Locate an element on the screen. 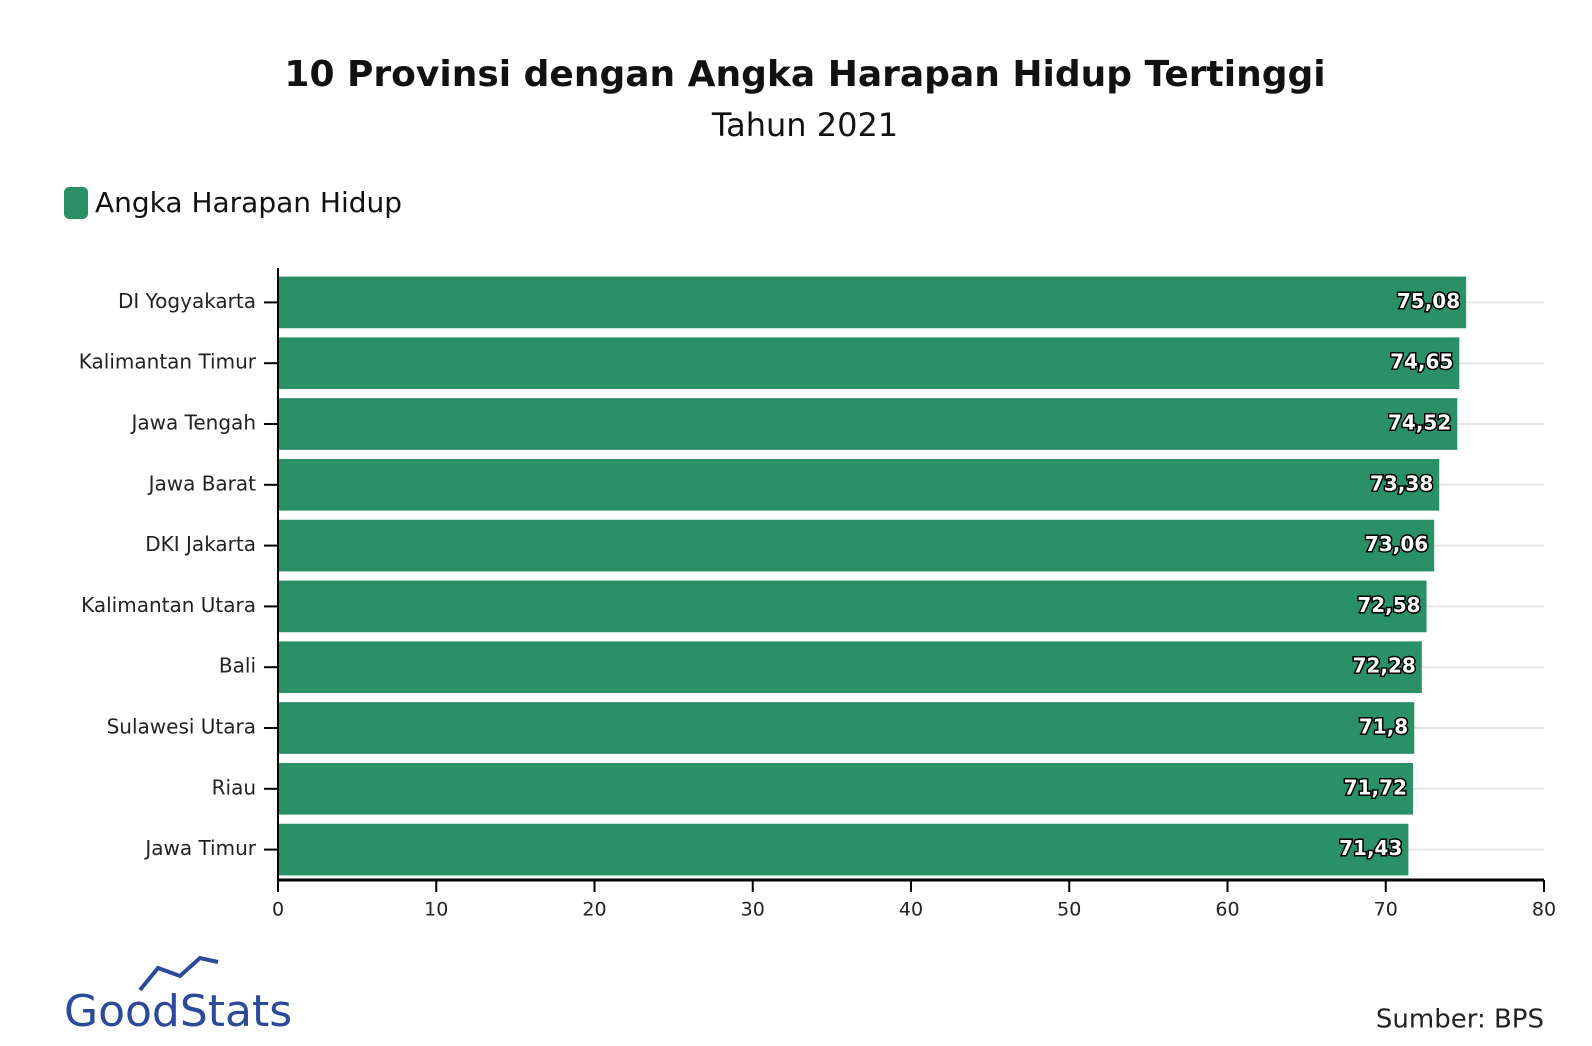  x-tick-label: 20 is located at coordinates (594, 910).